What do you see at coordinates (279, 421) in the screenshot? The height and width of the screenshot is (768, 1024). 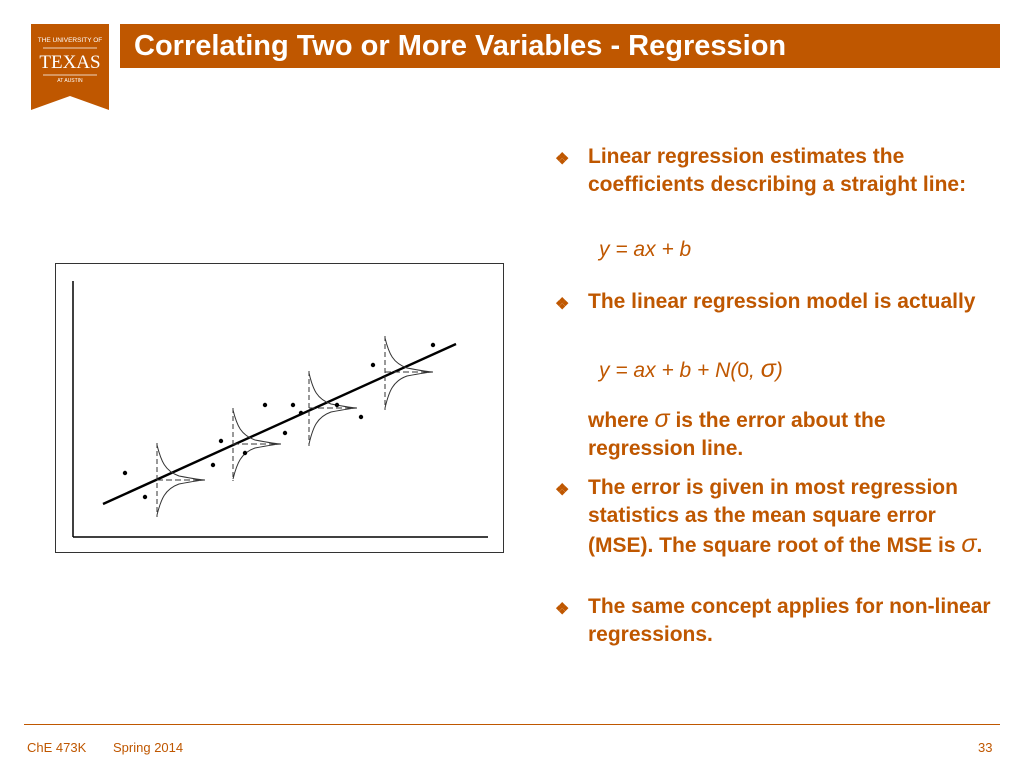 I see `data-points` at bounding box center [279, 421].